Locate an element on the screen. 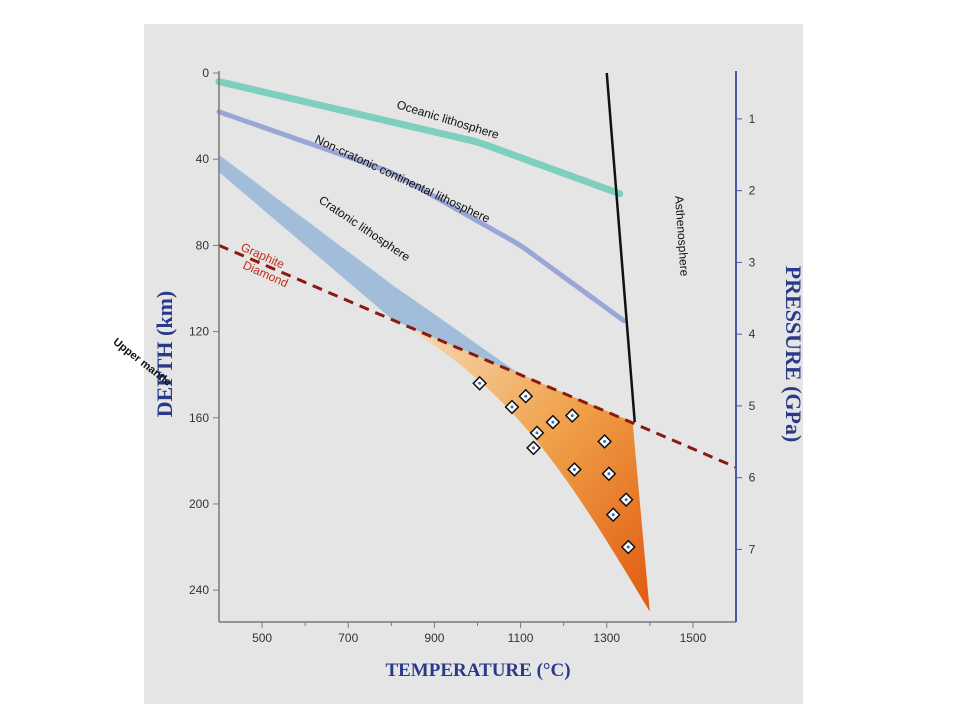  pressure-tick-label: 1 is located at coordinates (752, 119).